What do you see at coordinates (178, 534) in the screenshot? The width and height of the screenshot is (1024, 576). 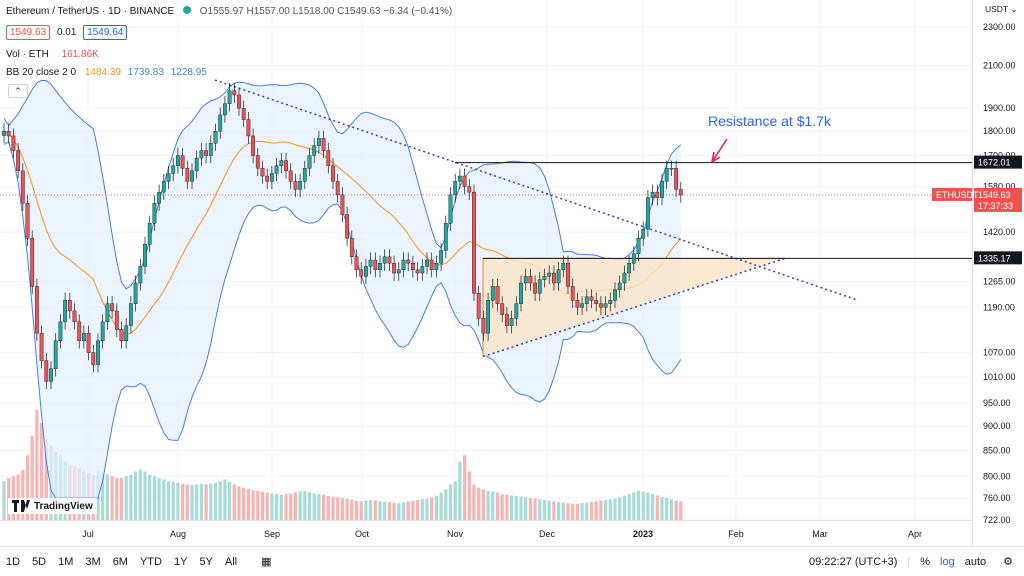 I see `time-tick: Aug` at bounding box center [178, 534].